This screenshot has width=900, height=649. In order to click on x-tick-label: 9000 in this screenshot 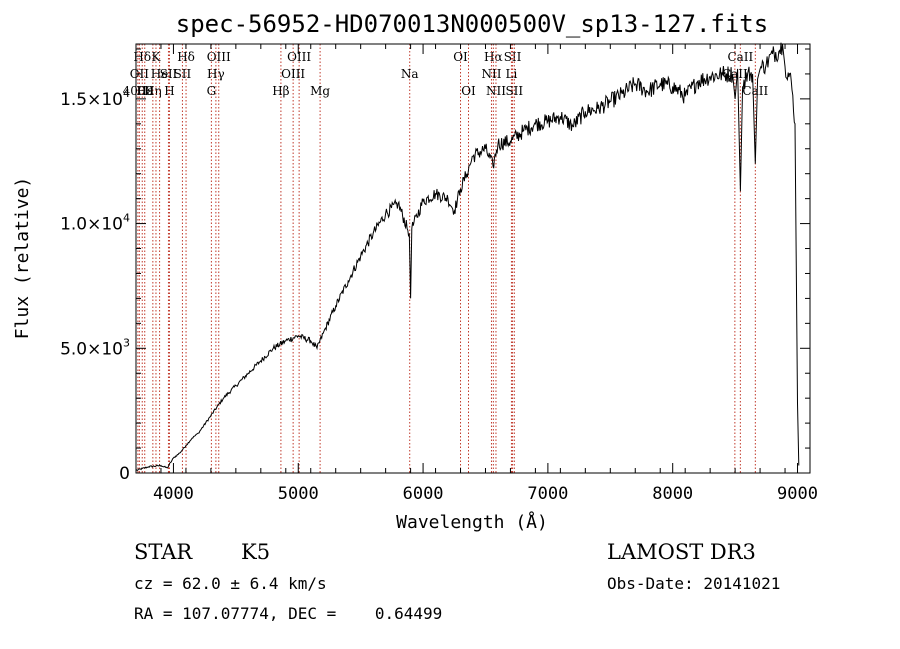, I will do `click(797, 494)`.